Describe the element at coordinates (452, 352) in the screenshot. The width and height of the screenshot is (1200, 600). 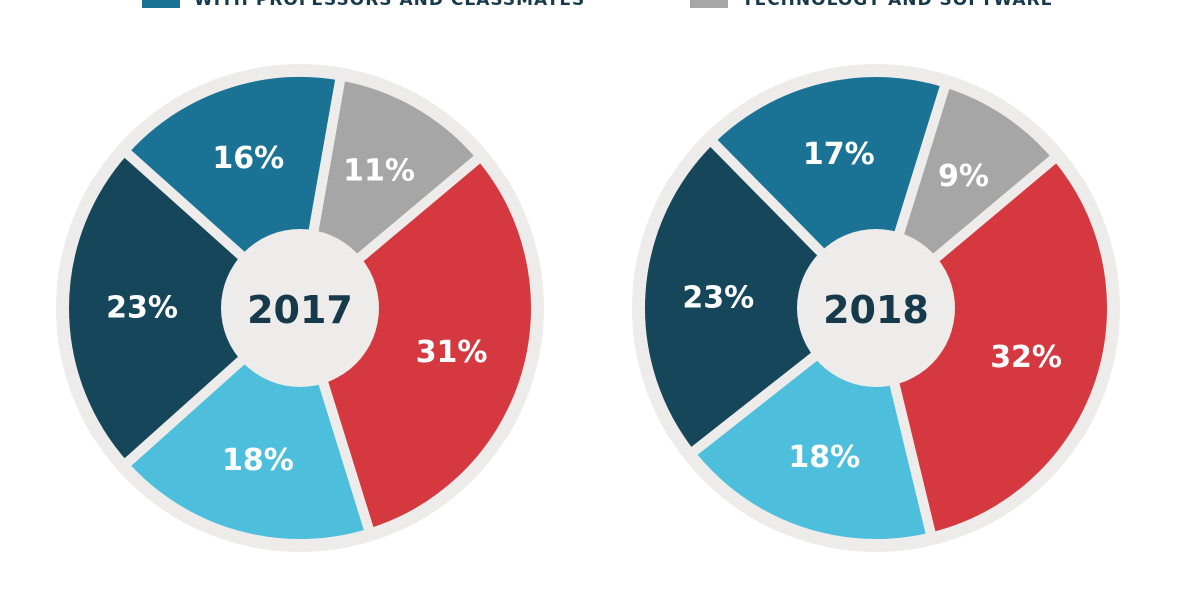
I see `slice-label-2017-0: 31%` at that location.